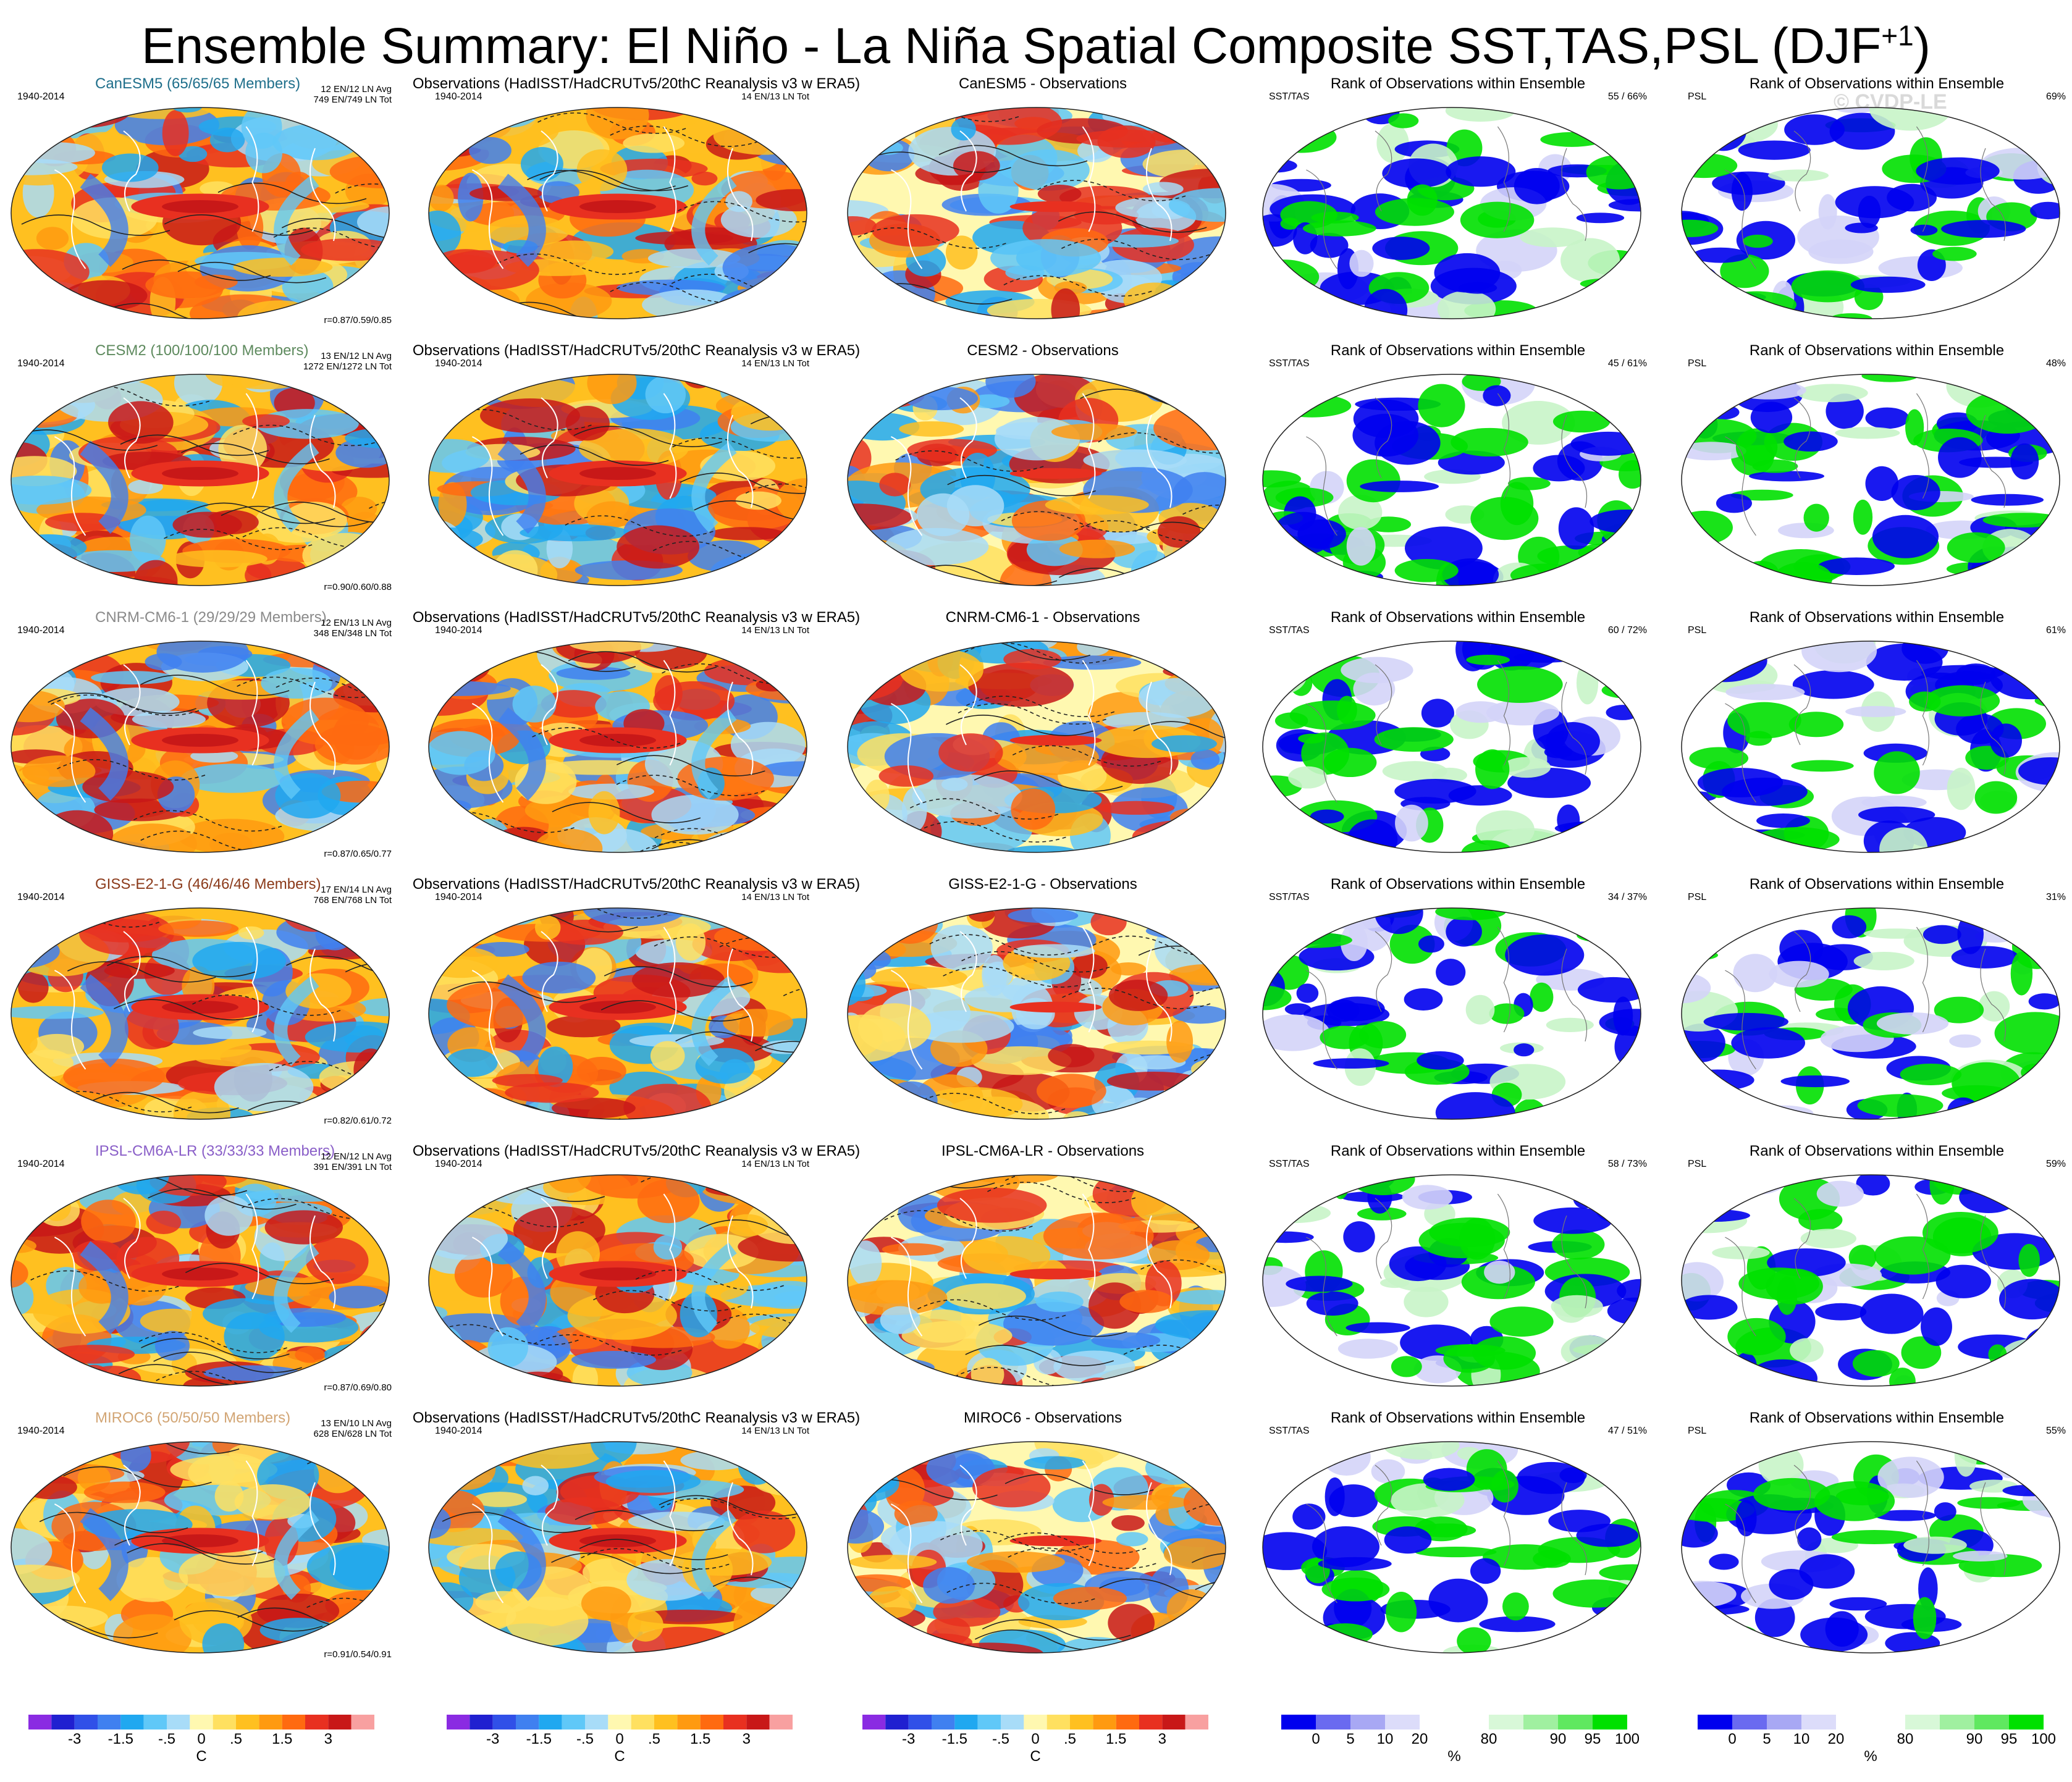  What do you see at coordinates (1627, 96) in the screenshot?
I see `rank-percent: 55 / 66%` at bounding box center [1627, 96].